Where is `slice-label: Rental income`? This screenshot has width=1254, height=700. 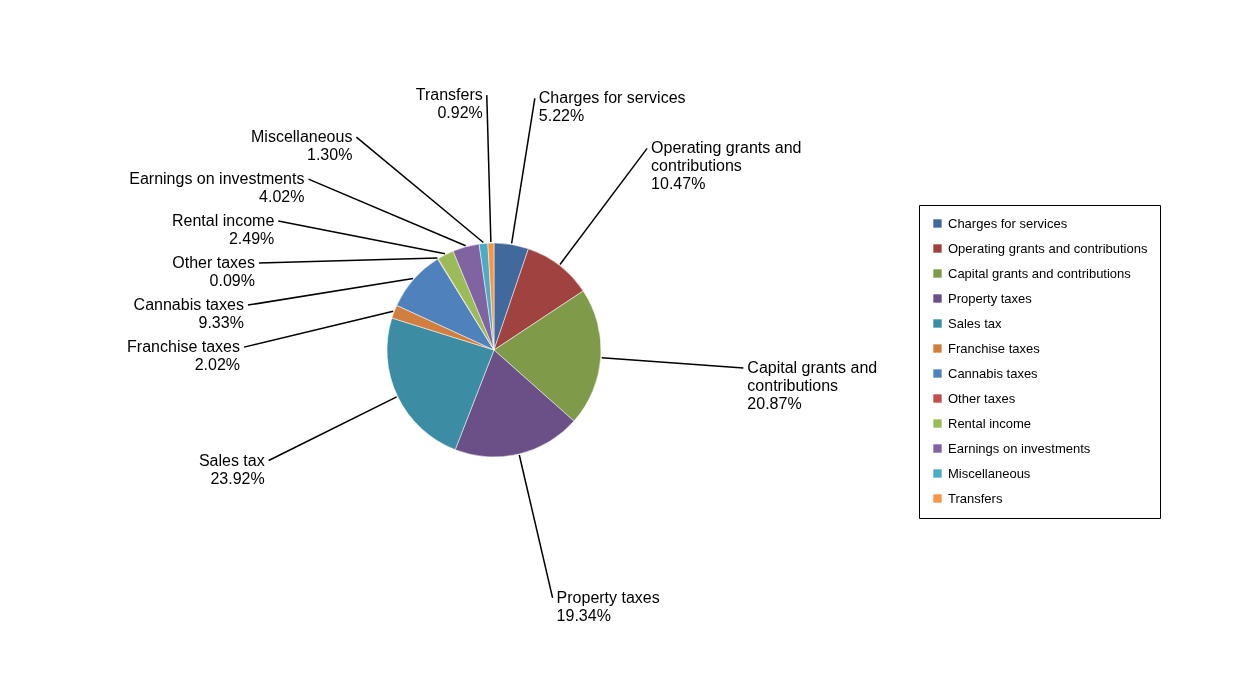
slice-label: Rental income is located at coordinates (223, 221).